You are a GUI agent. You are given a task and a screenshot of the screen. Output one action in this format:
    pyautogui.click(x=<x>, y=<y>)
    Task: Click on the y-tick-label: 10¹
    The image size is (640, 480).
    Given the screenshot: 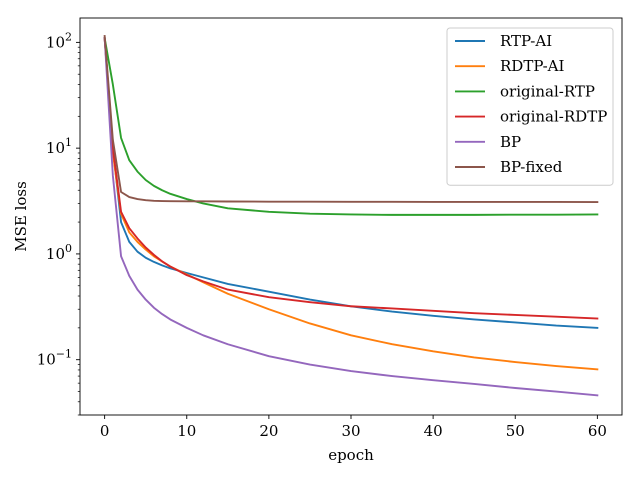 What is the action you would take?
    pyautogui.click(x=59, y=146)
    